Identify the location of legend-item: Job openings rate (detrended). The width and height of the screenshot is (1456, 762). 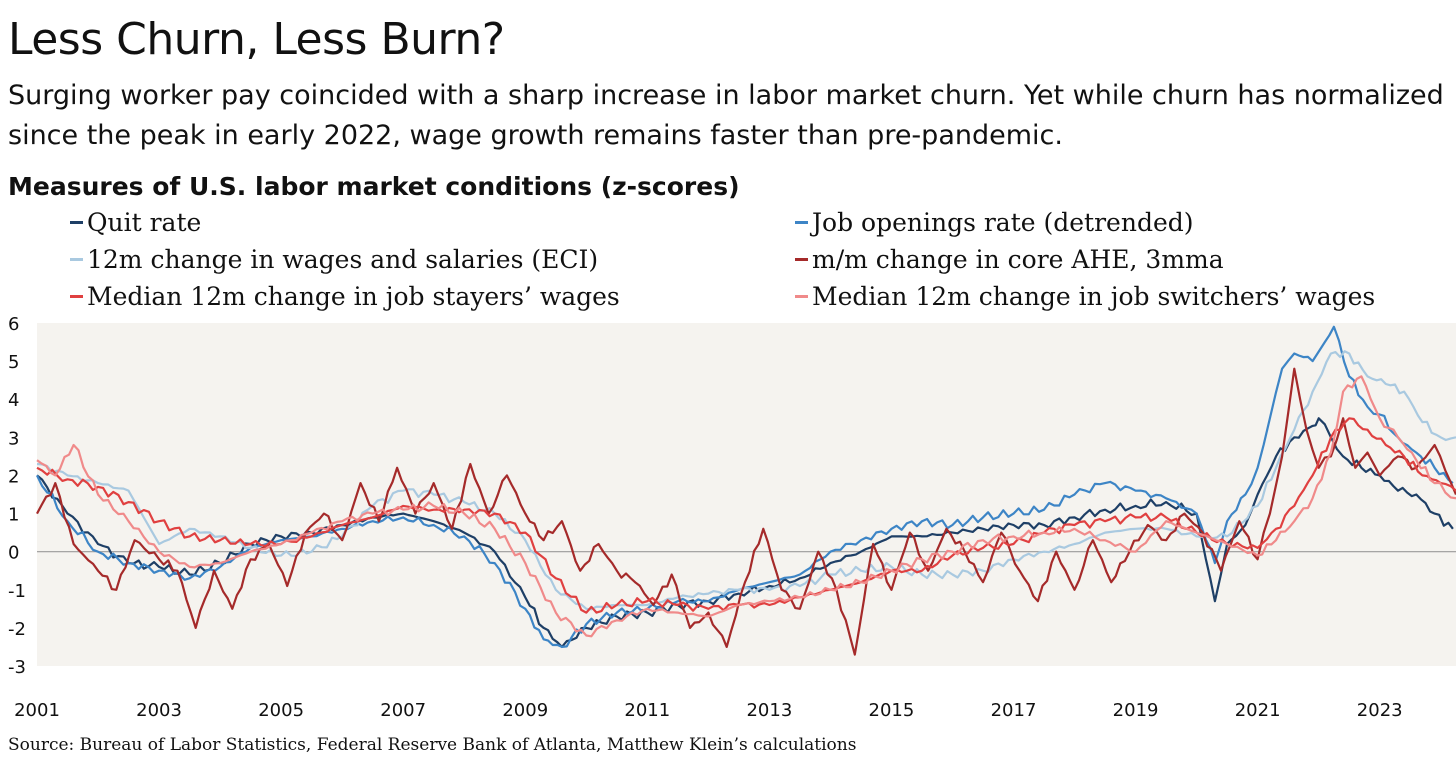
(994, 222).